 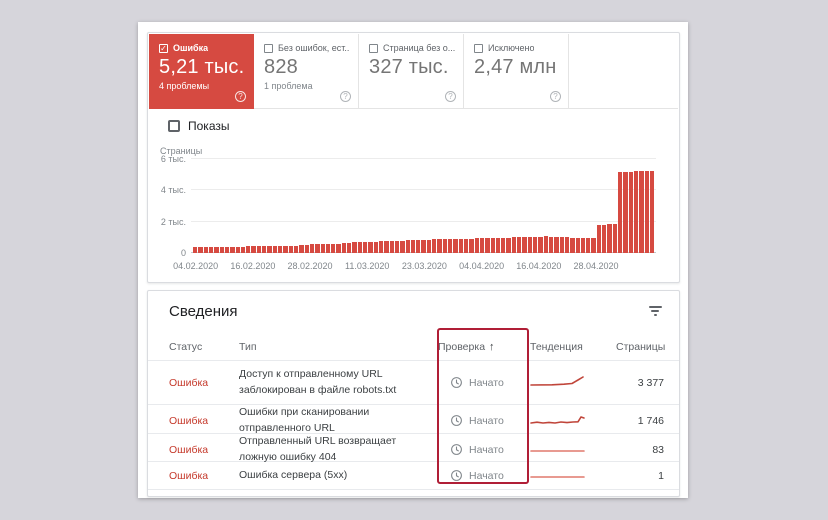 What do you see at coordinates (186, 346) in the screenshot?
I see `column-header-status: Статус` at bounding box center [186, 346].